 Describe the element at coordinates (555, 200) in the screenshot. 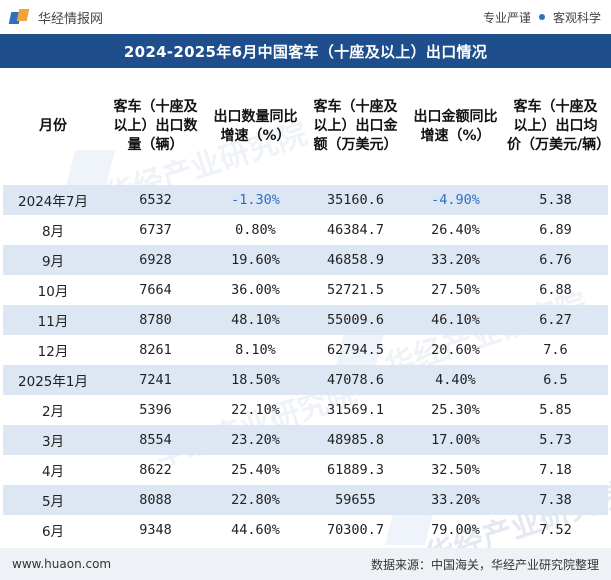

I see `cell-avg-price: 5.38` at that location.